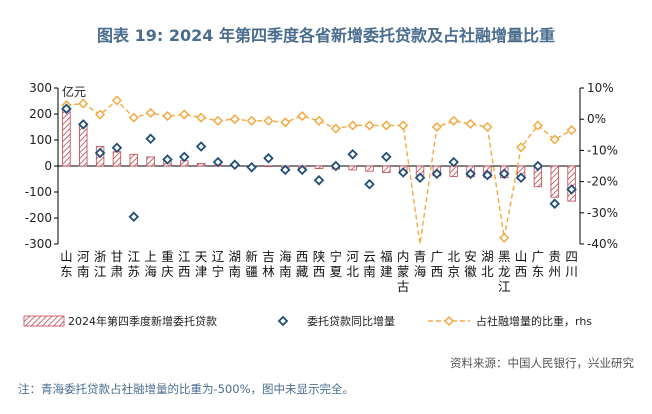  What do you see at coordinates (555, 203) in the screenshot?
I see `scatter-point-贵州` at bounding box center [555, 203].